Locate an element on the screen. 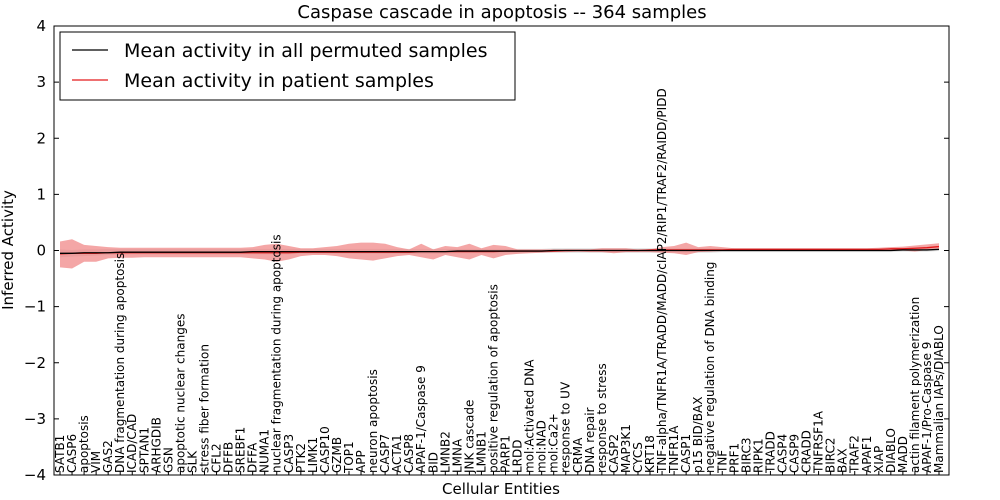 Image resolution: width=1000 pixels, height=500 pixels. y-tick-label: −2 is located at coordinates (35, 363).